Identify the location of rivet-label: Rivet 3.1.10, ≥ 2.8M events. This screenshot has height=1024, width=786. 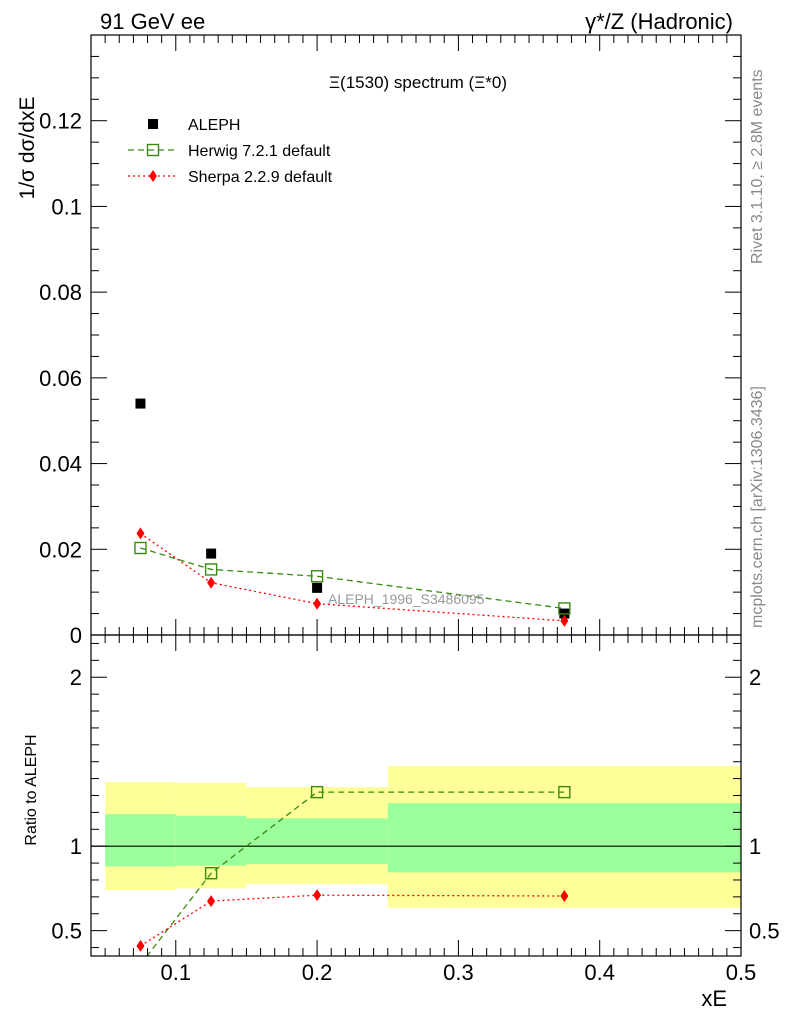
(757, 166).